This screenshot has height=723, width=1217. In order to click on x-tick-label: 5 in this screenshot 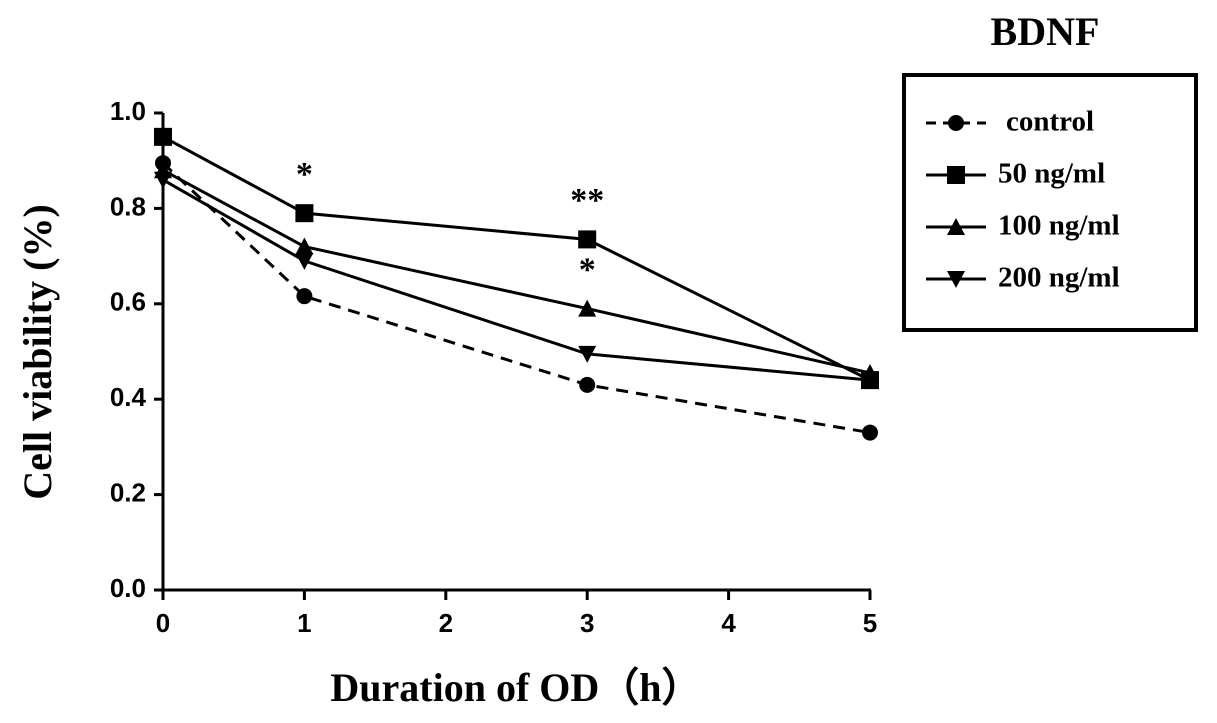, I will do `click(870, 623)`.